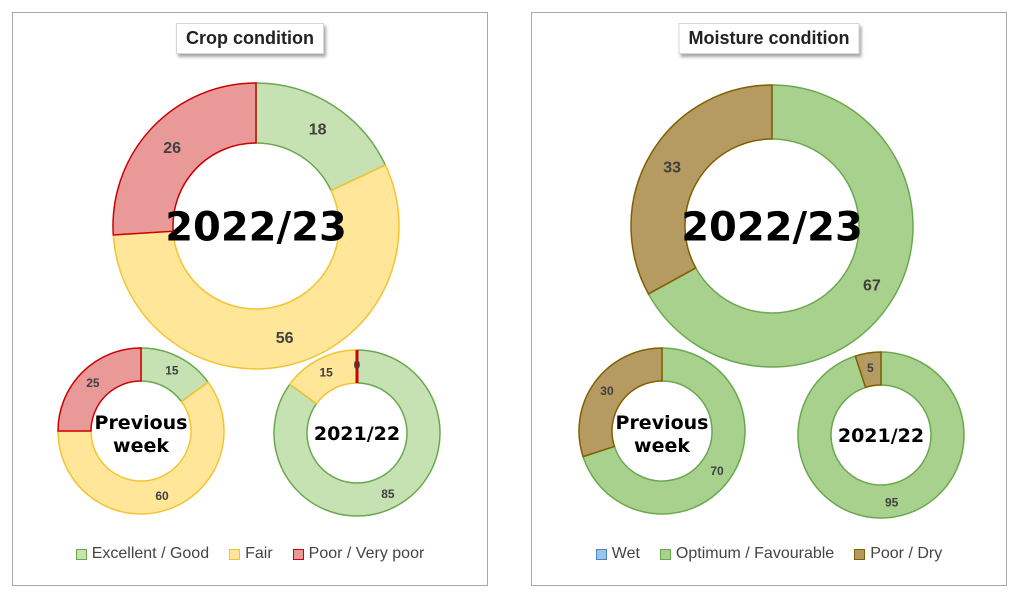 The image size is (1024, 592). I want to click on donut-2021-22: 09552021/22, so click(881, 435).